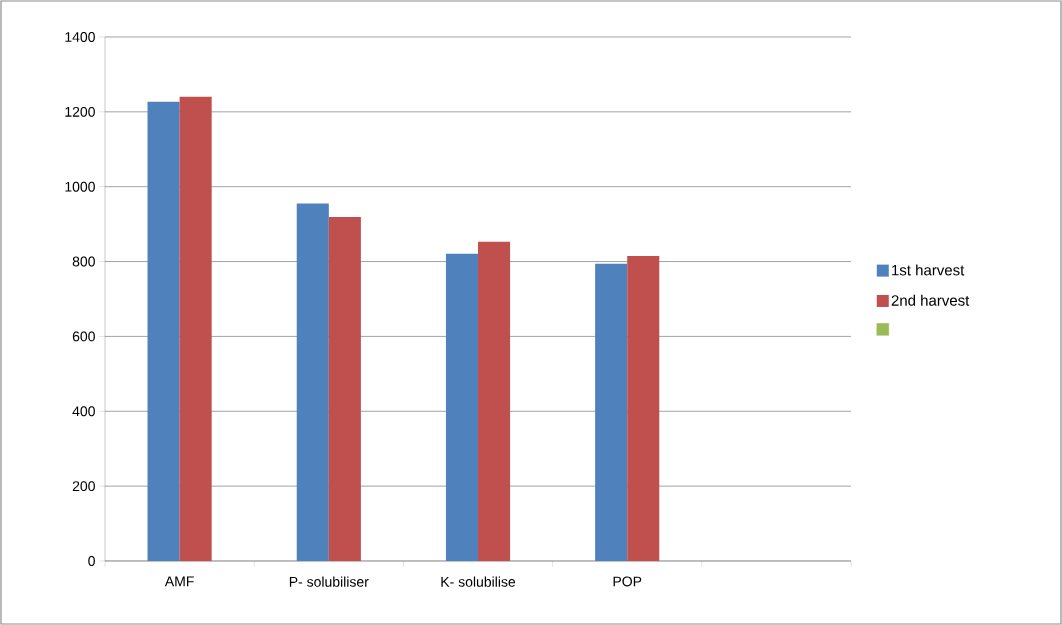 The height and width of the screenshot is (625, 1062). I want to click on x-tick-label: POP, so click(627, 581).